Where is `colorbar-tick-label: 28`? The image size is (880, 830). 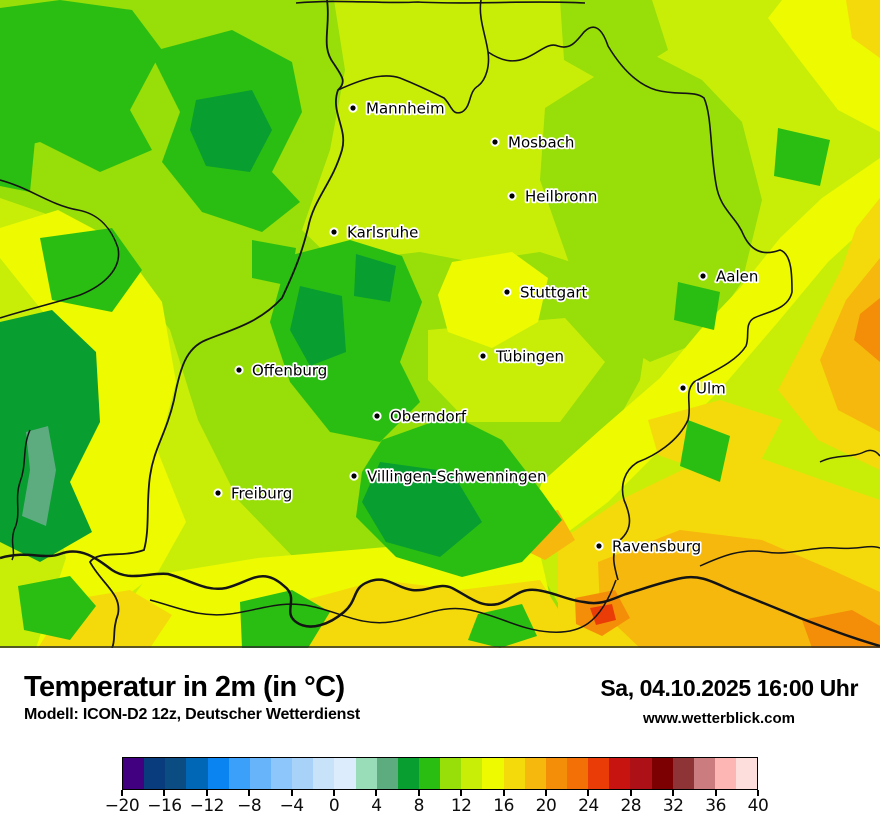 colorbar-tick-label: 28 is located at coordinates (631, 806).